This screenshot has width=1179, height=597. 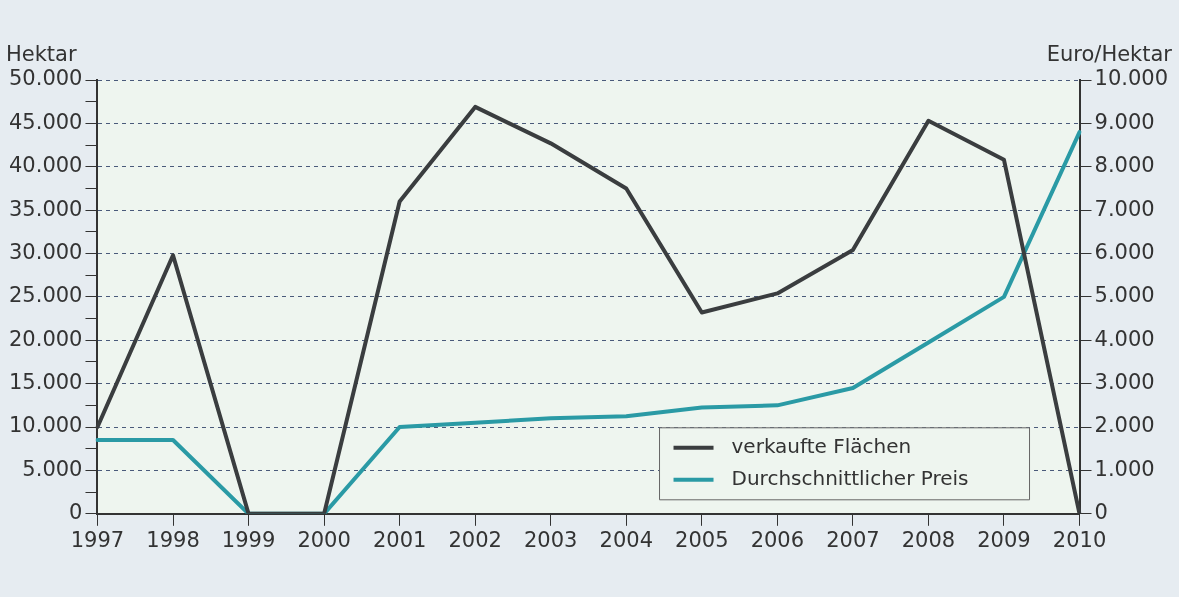 What do you see at coordinates (928, 539) in the screenshot?
I see `x-tick-label: 2008` at bounding box center [928, 539].